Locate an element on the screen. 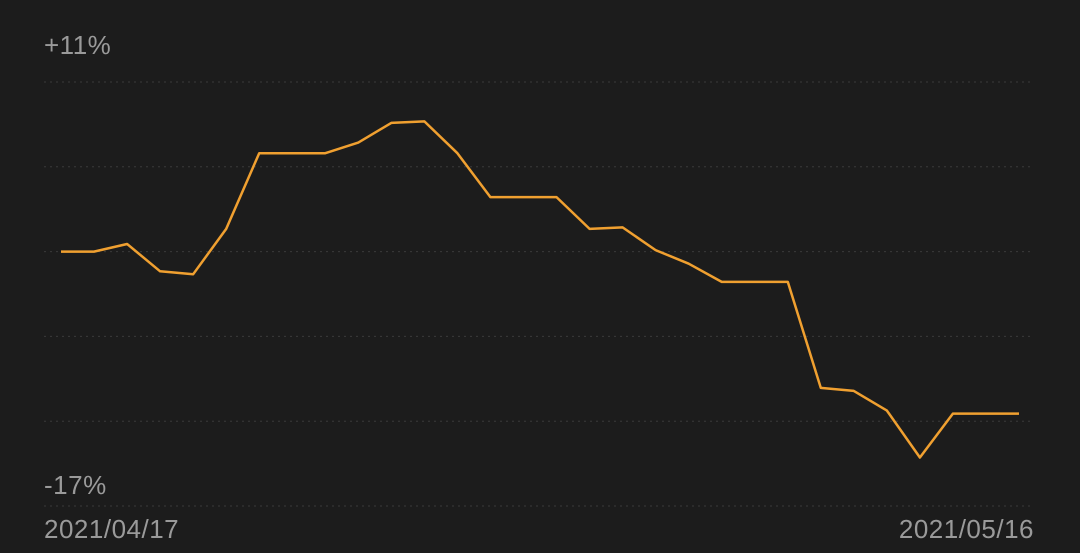  y-min-tick-label: -17% is located at coordinates (75, 485).